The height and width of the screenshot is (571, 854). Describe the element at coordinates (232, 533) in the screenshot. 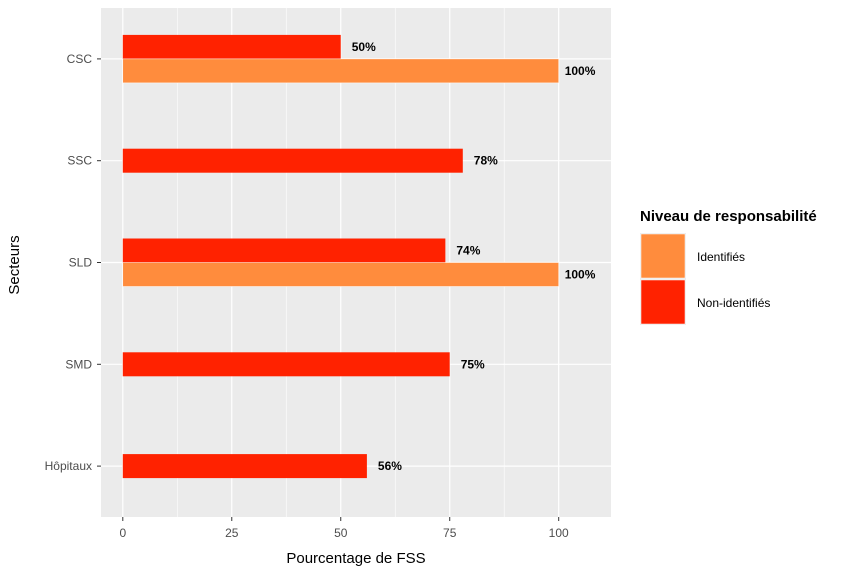

I see `x-tick-label: 25` at that location.